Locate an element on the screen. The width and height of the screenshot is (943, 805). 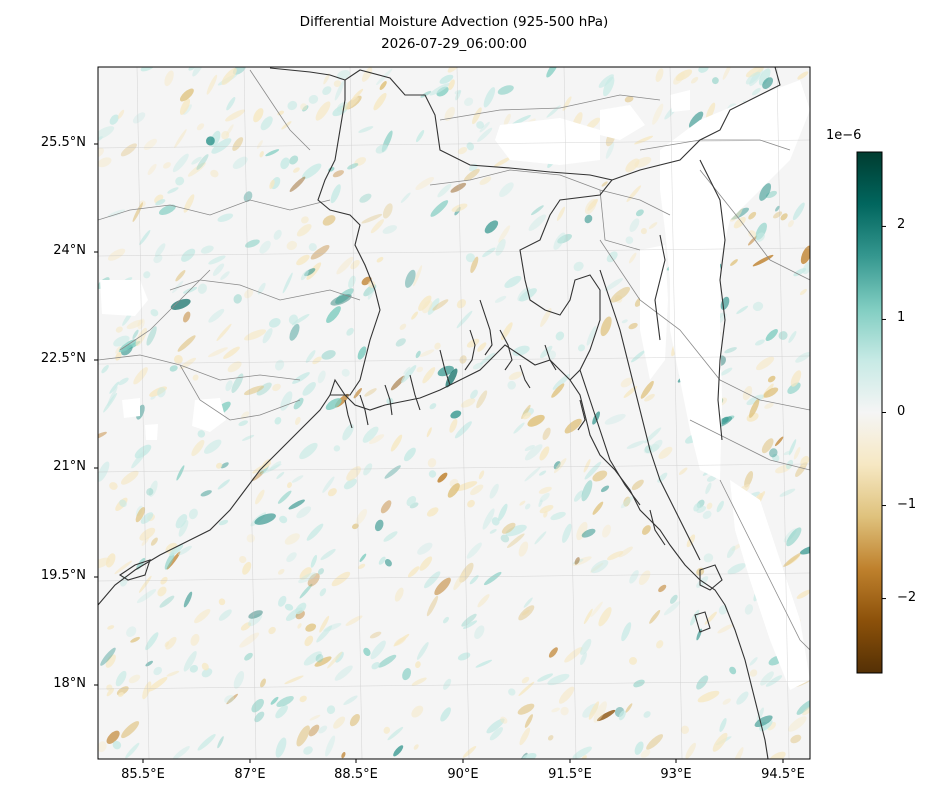
colorbar-tick-label: −1 is located at coordinates (907, 504).